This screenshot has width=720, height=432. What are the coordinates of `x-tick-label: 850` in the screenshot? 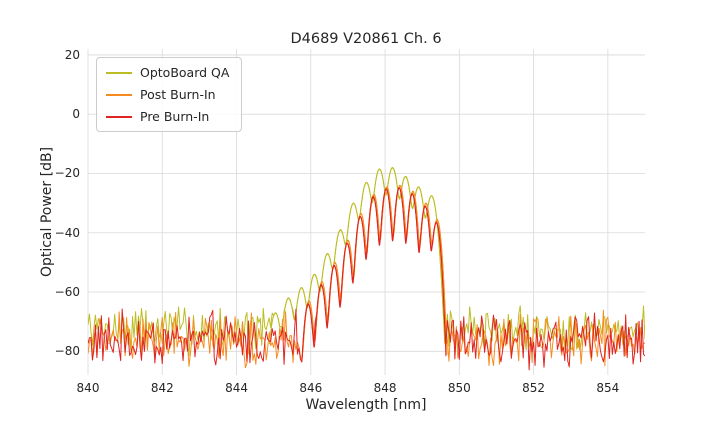 It's located at (459, 388).